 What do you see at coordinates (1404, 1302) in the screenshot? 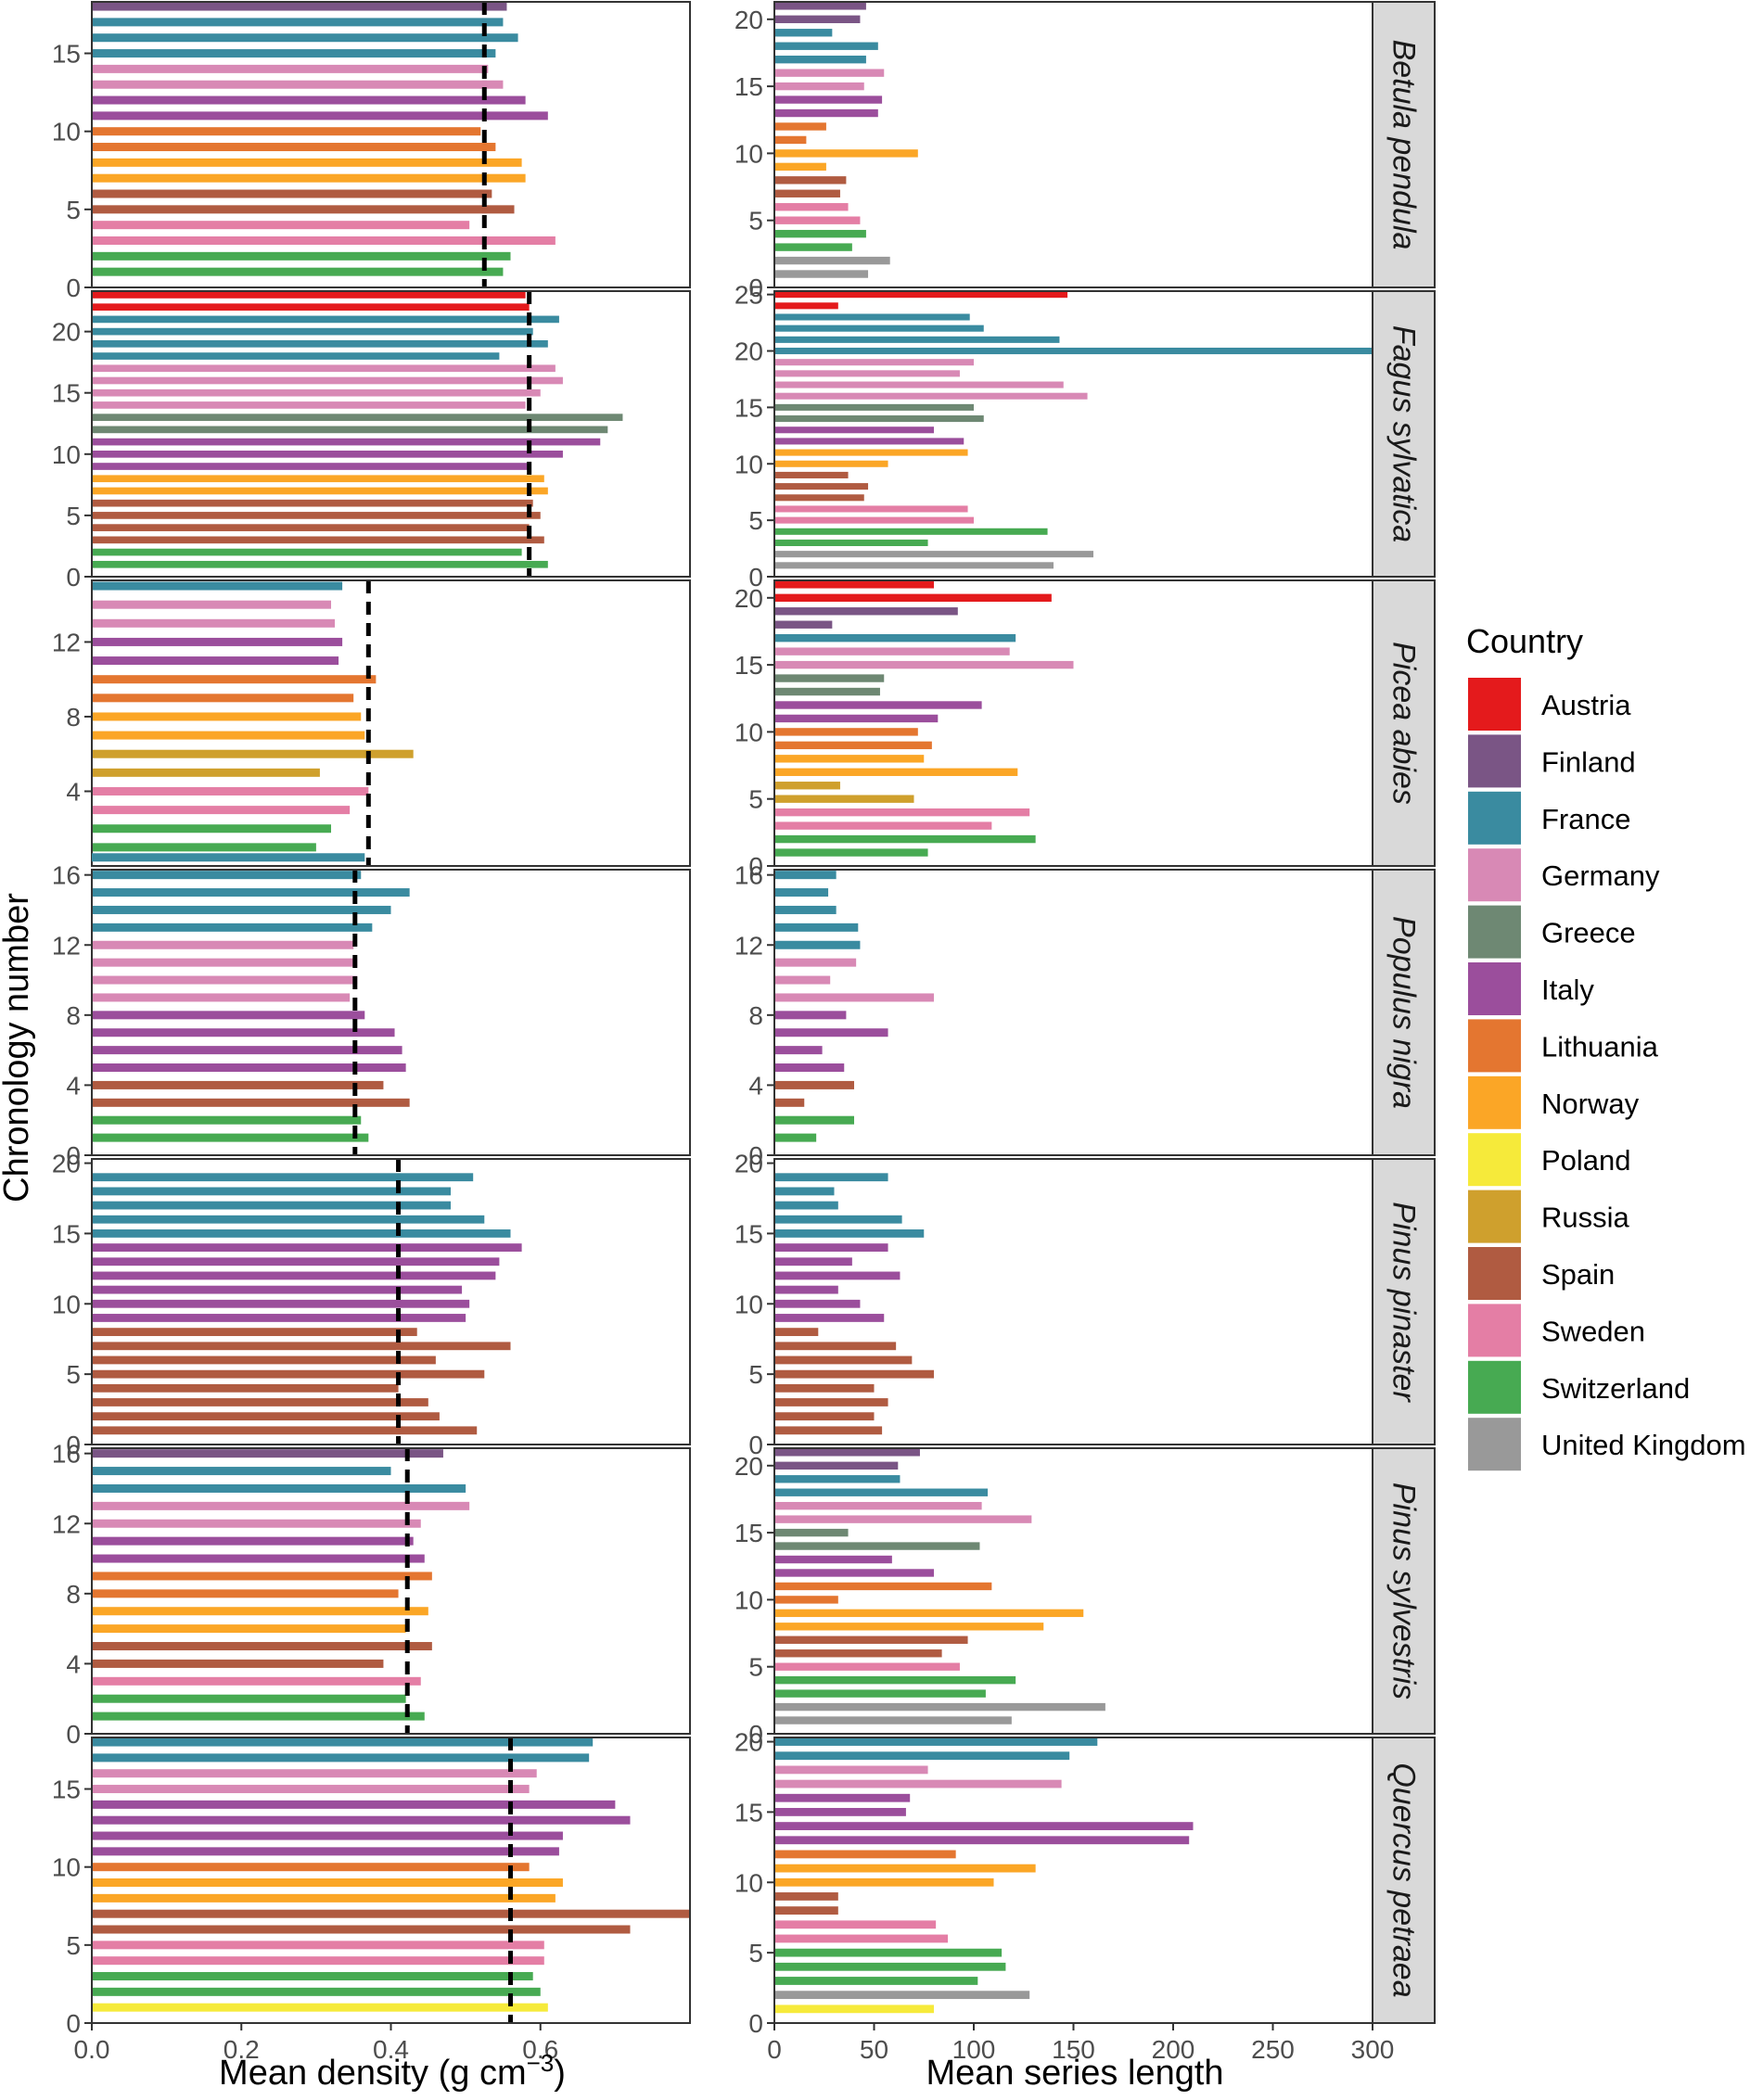
I see `facet-label-pinus-pinaster: Pinus pinaster` at bounding box center [1404, 1302].